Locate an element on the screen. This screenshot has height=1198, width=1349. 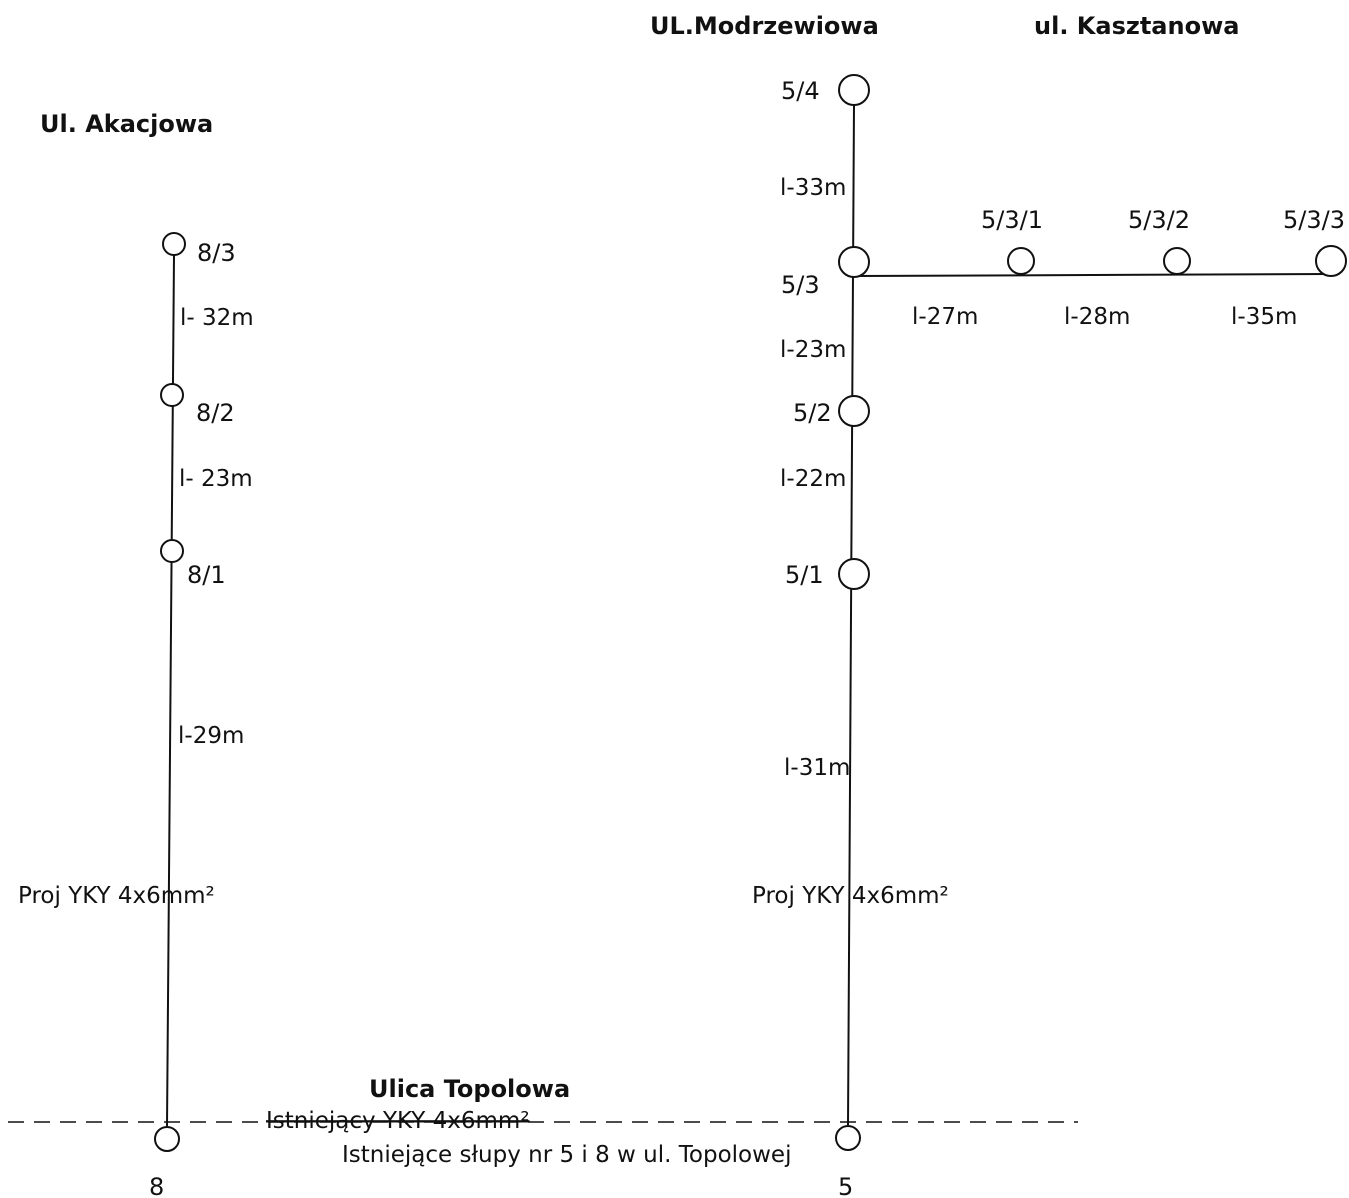
street-label-topolowa: Ulica Topolowa is located at coordinates (469, 1089).